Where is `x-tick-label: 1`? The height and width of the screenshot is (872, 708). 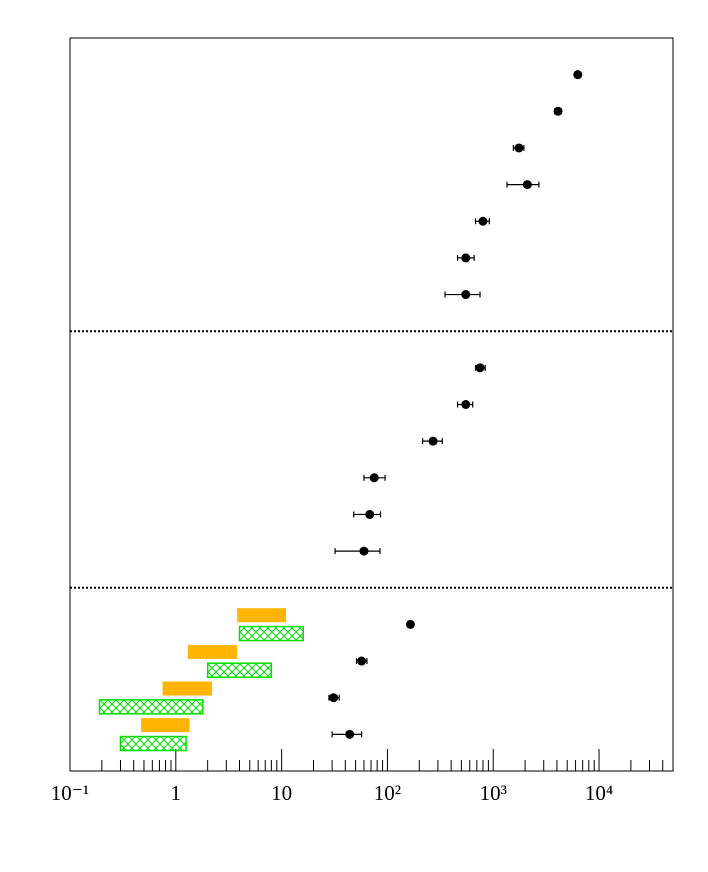 x-tick-label: 1 is located at coordinates (176, 793).